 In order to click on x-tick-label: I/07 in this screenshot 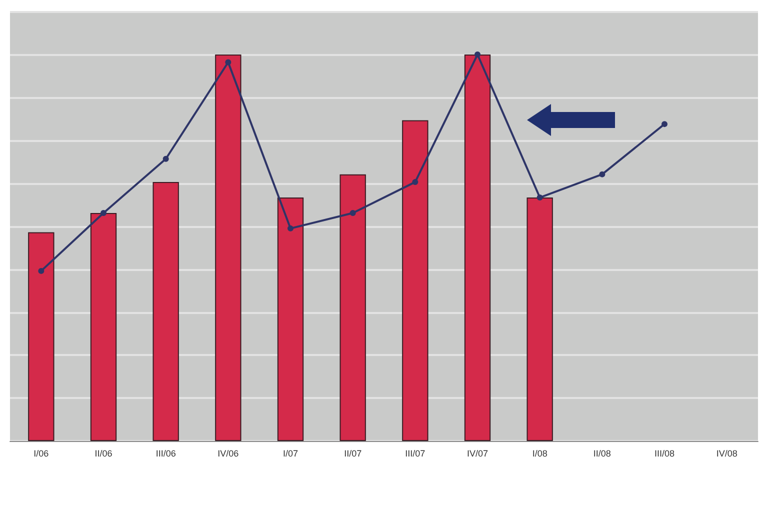, I will do `click(290, 453)`.